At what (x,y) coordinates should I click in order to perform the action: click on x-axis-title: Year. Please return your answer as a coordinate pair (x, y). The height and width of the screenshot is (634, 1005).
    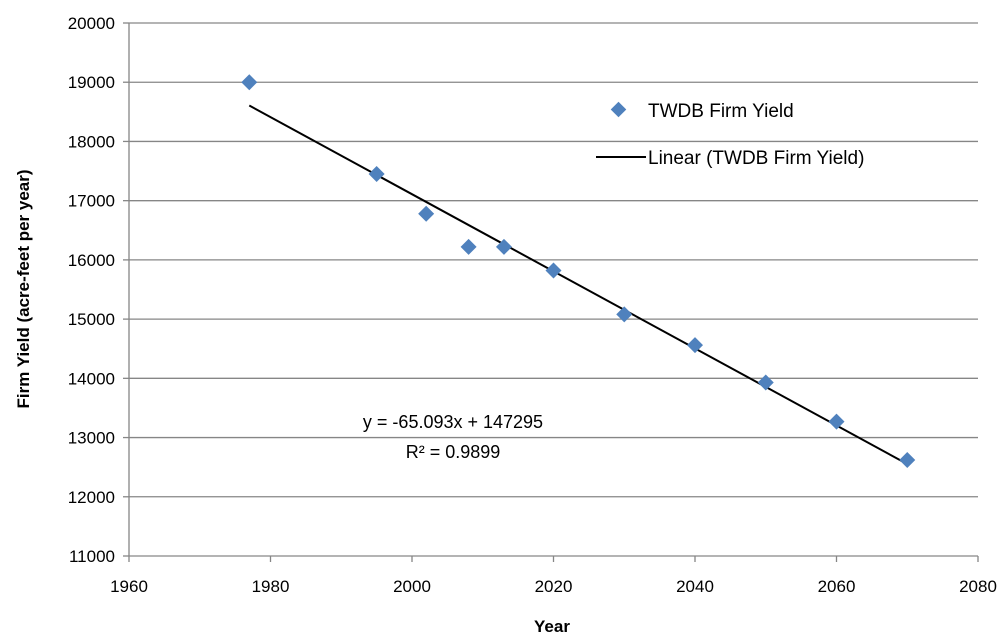
    Looking at the image, I should click on (552, 625).